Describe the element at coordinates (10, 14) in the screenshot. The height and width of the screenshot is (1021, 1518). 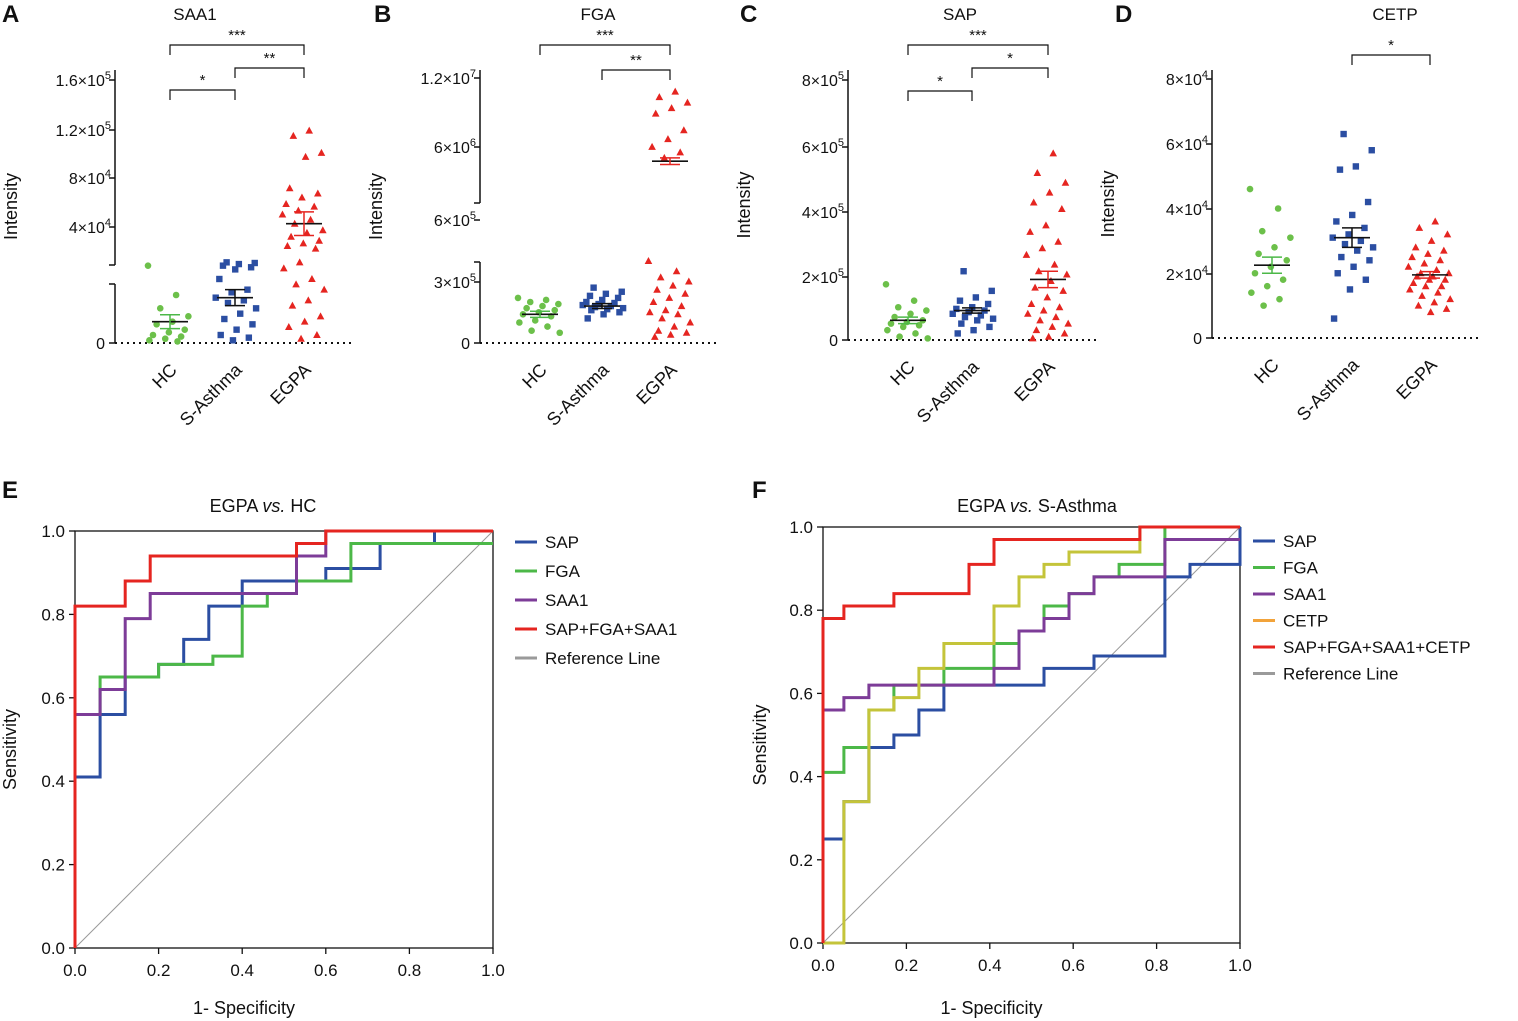
I see `panel-label: A` at that location.